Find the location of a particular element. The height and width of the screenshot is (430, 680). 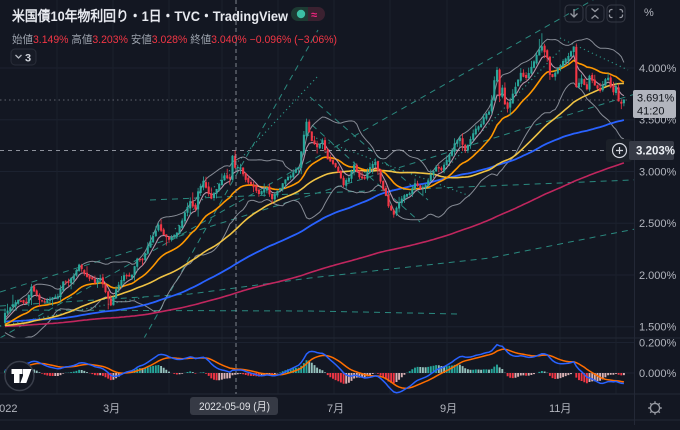

svg-text: 9月 is located at coordinates (448, 409).